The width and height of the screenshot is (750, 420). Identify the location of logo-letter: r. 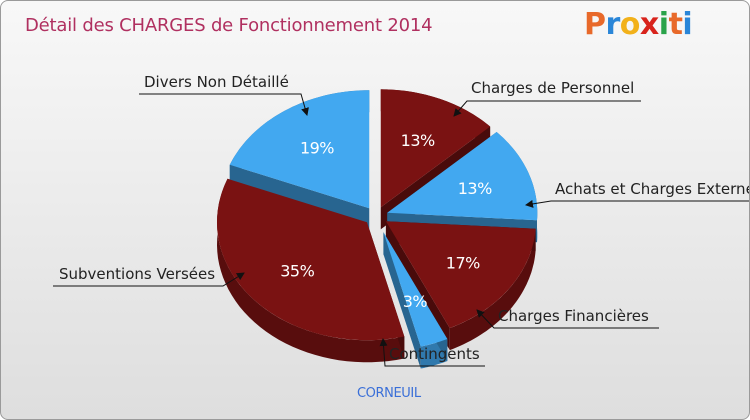
(613, 24).